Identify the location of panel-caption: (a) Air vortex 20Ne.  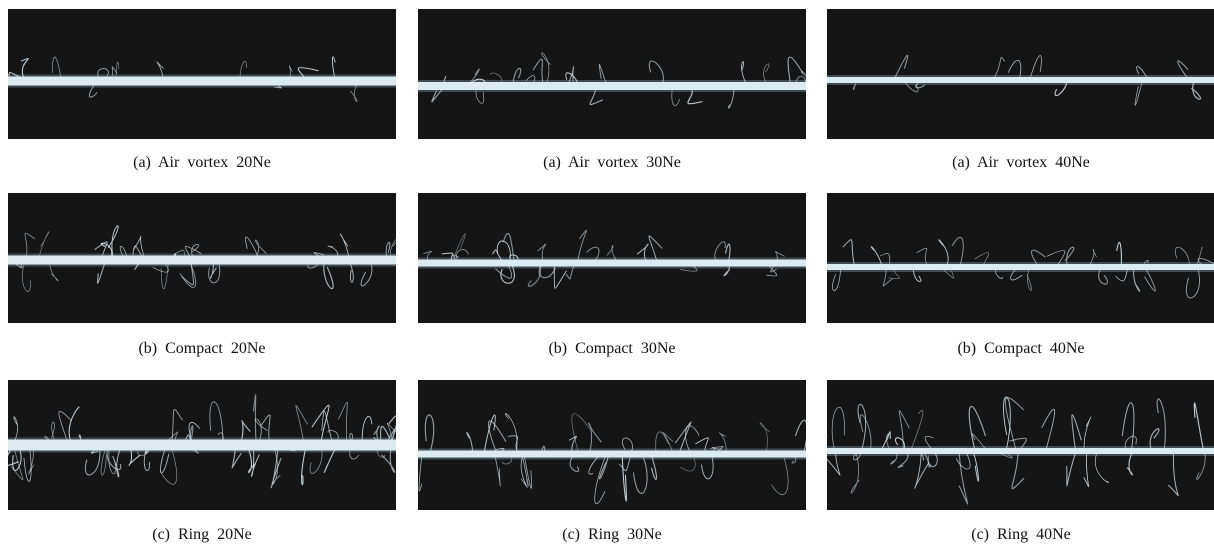
(202, 162).